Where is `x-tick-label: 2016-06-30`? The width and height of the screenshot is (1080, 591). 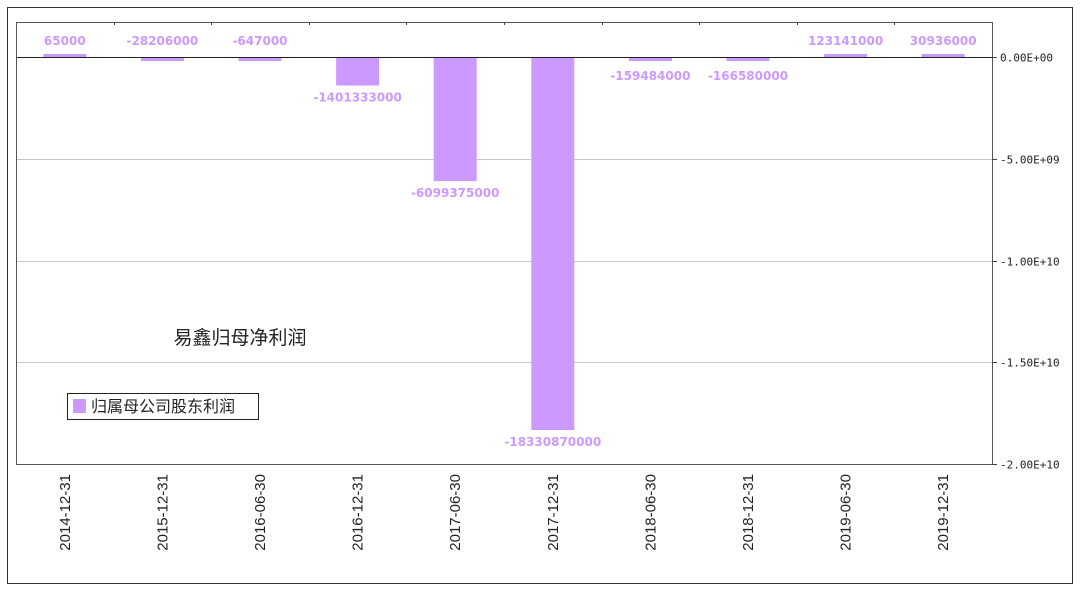
x-tick-label: 2016-06-30 is located at coordinates (260, 512).